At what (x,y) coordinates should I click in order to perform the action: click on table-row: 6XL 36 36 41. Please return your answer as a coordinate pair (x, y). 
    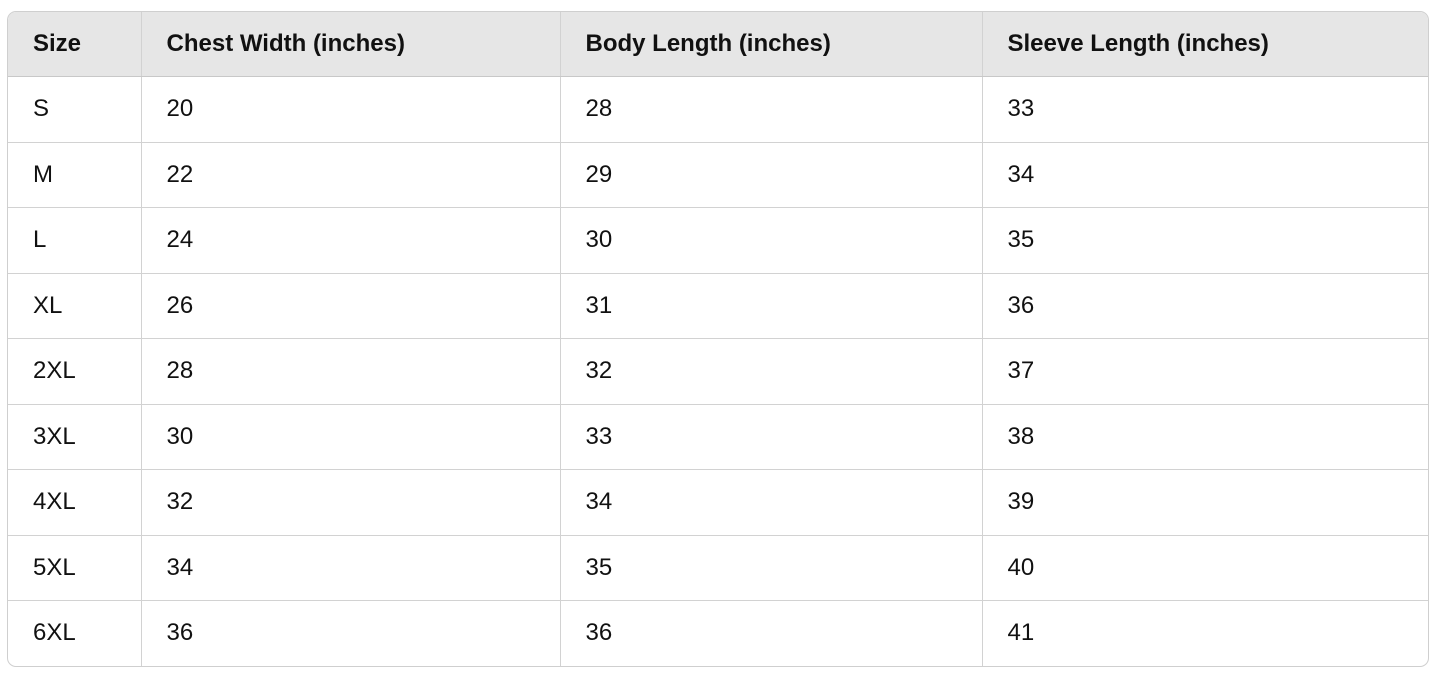
    Looking at the image, I should click on (718, 633).